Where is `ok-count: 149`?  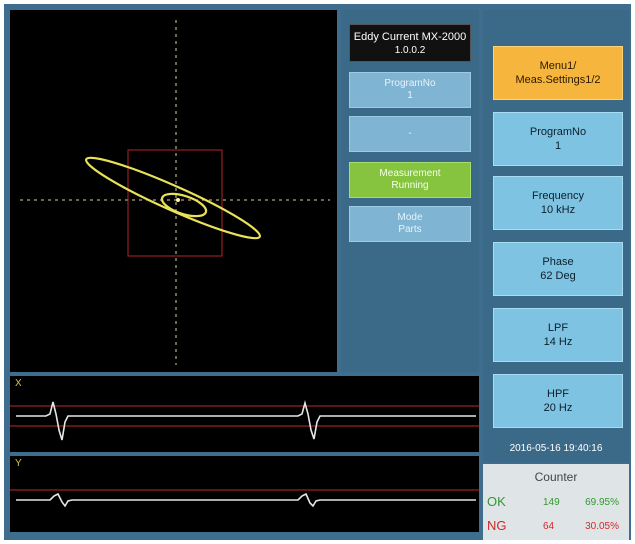 ok-count: 149 is located at coordinates (551, 502).